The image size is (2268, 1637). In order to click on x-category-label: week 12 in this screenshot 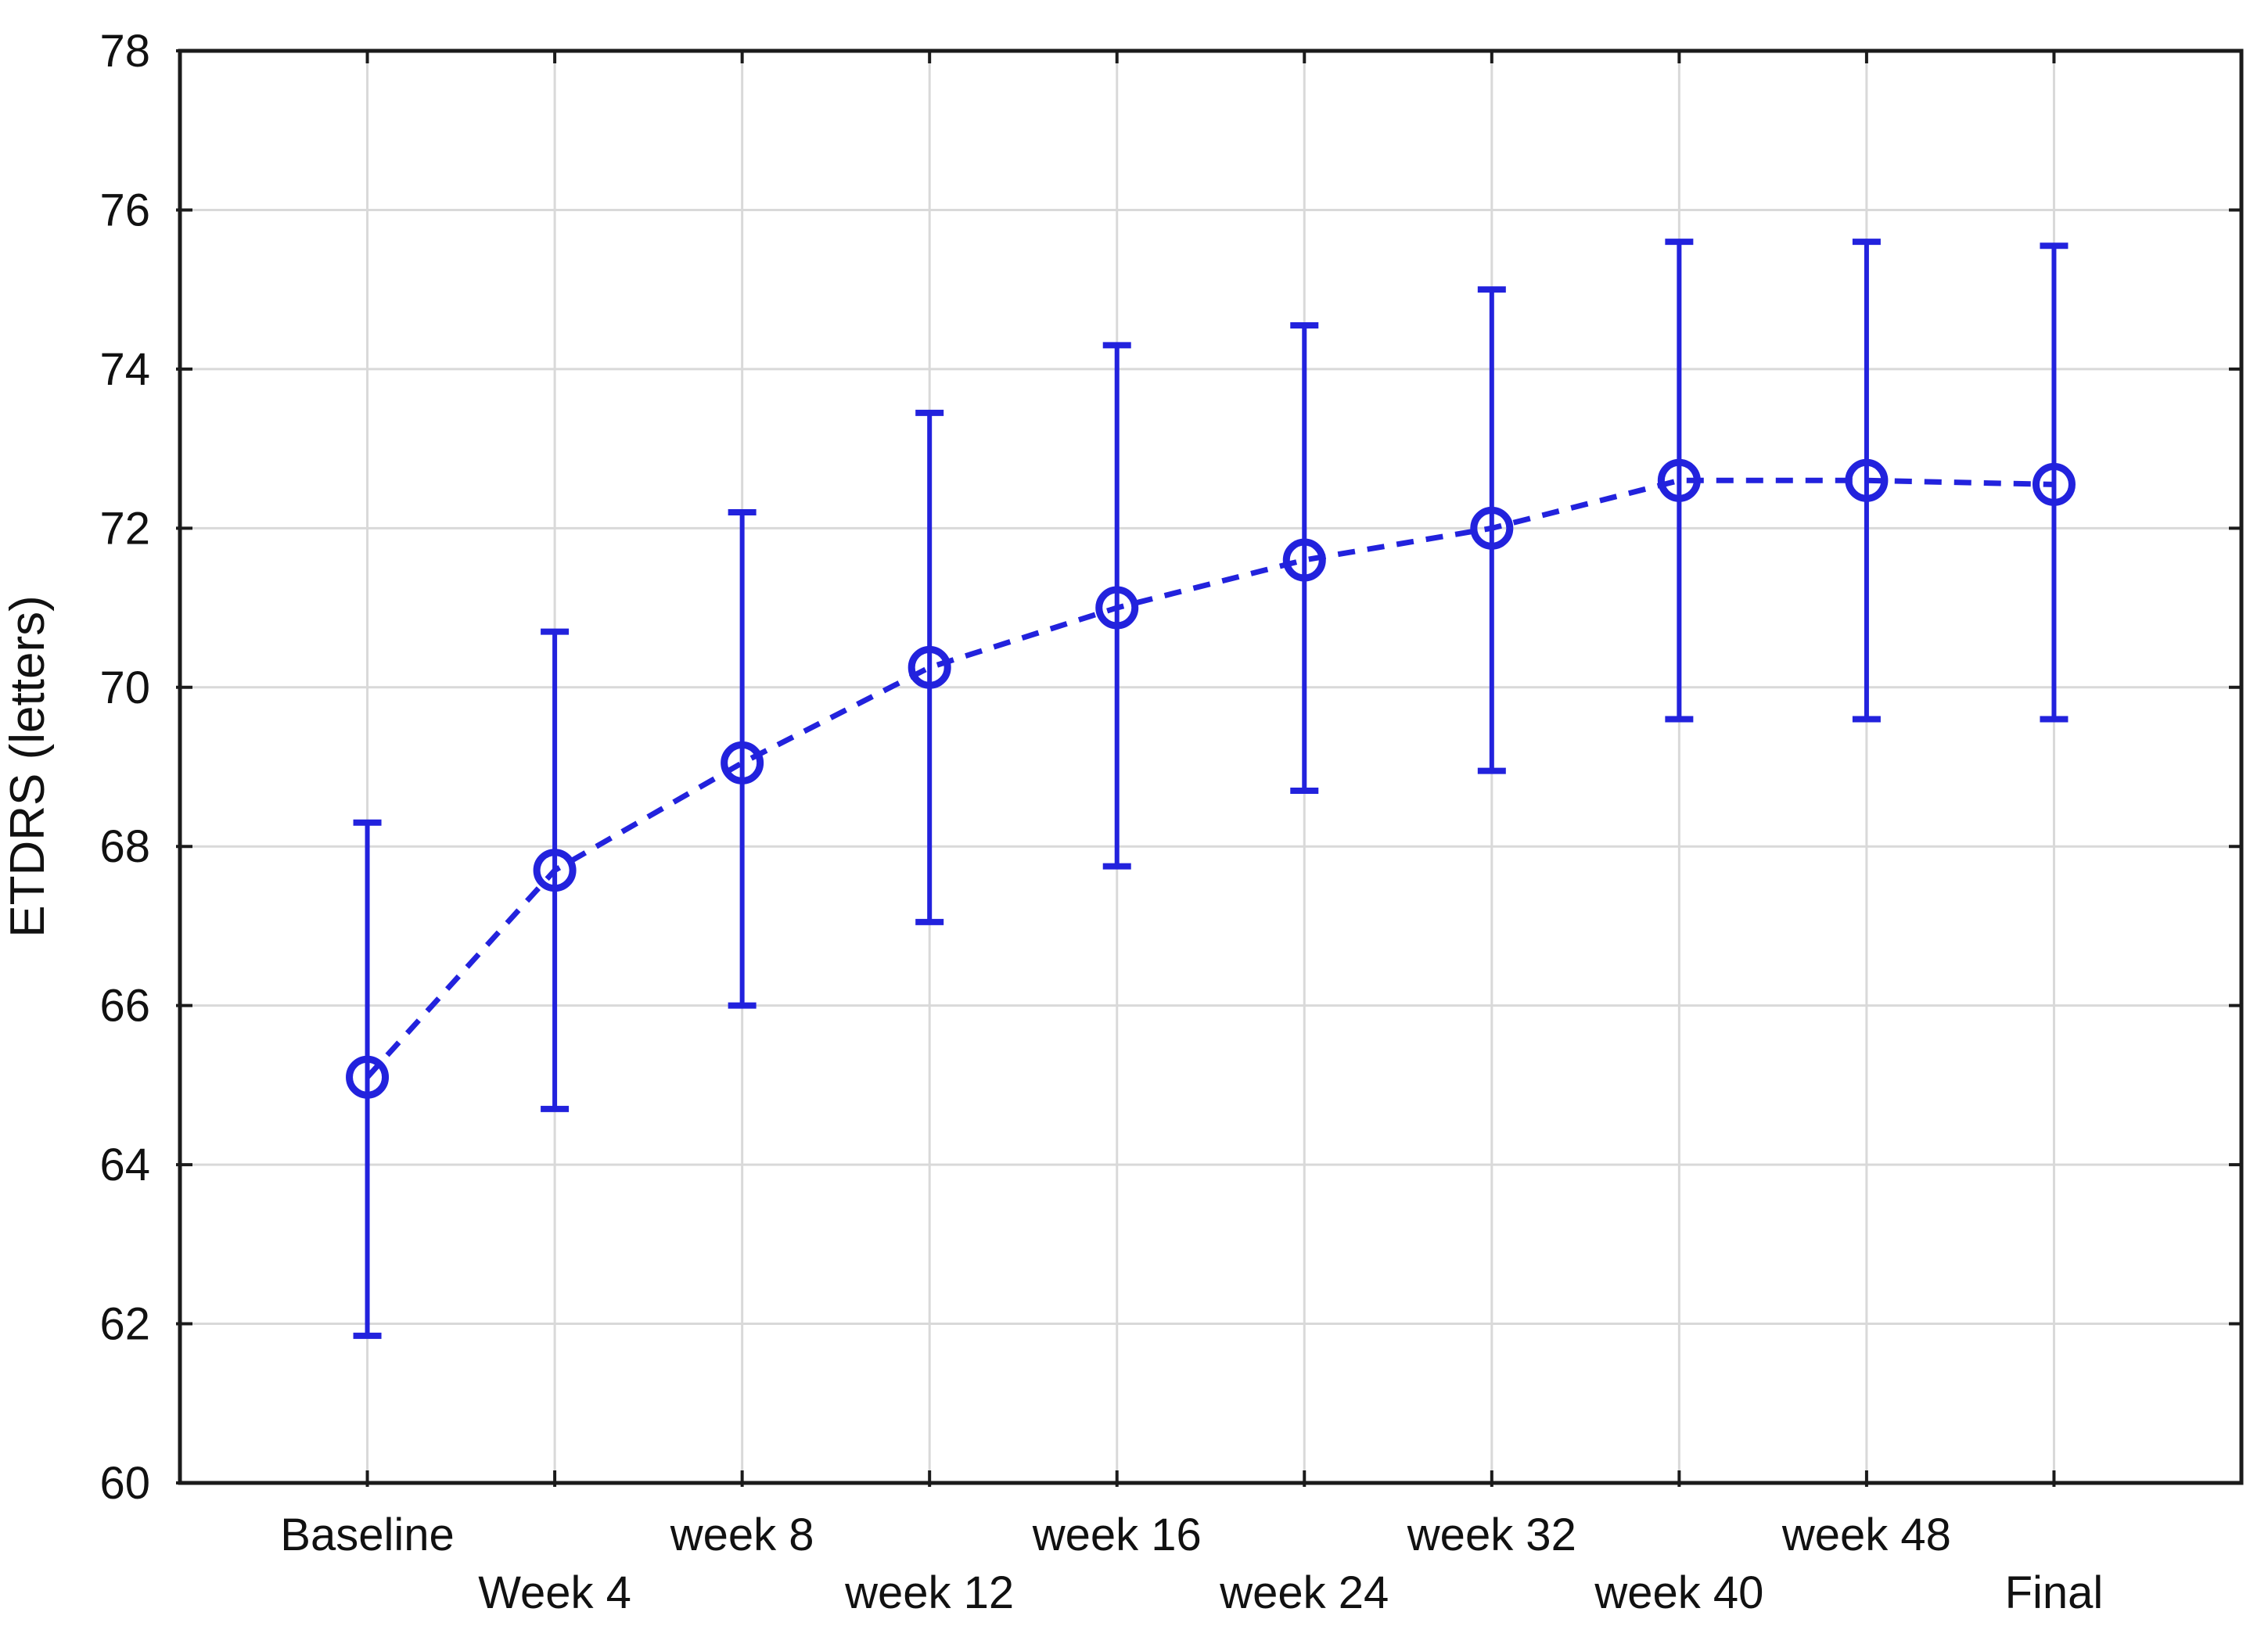, I will do `click(929, 1593)`.